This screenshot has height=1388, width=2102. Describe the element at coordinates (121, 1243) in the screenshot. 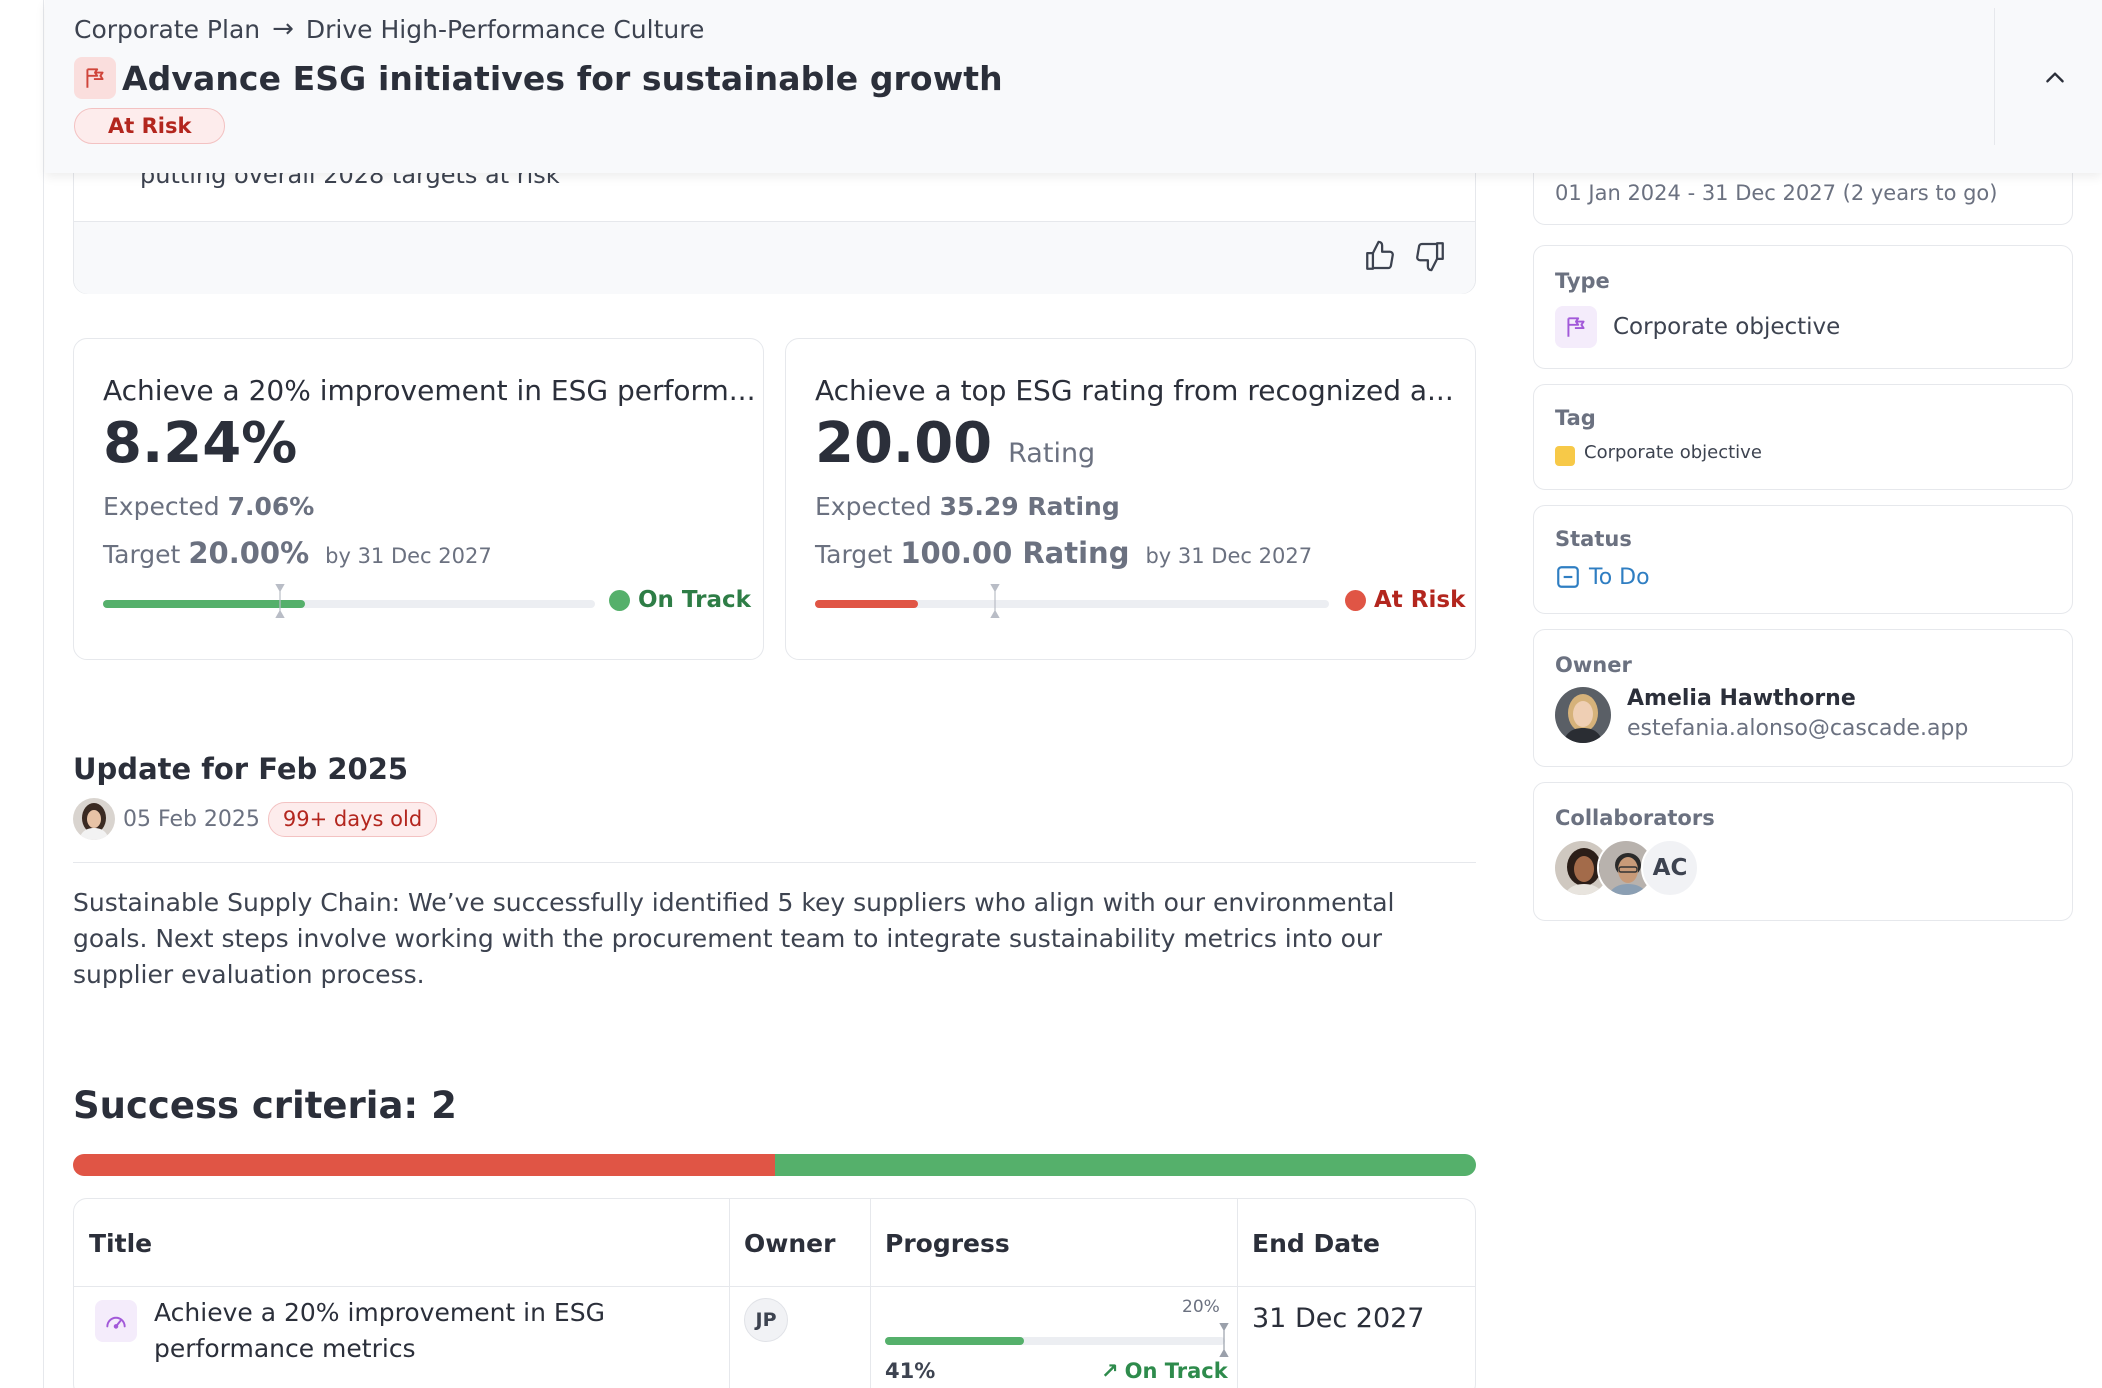

I see `column-header-title: Title` at that location.